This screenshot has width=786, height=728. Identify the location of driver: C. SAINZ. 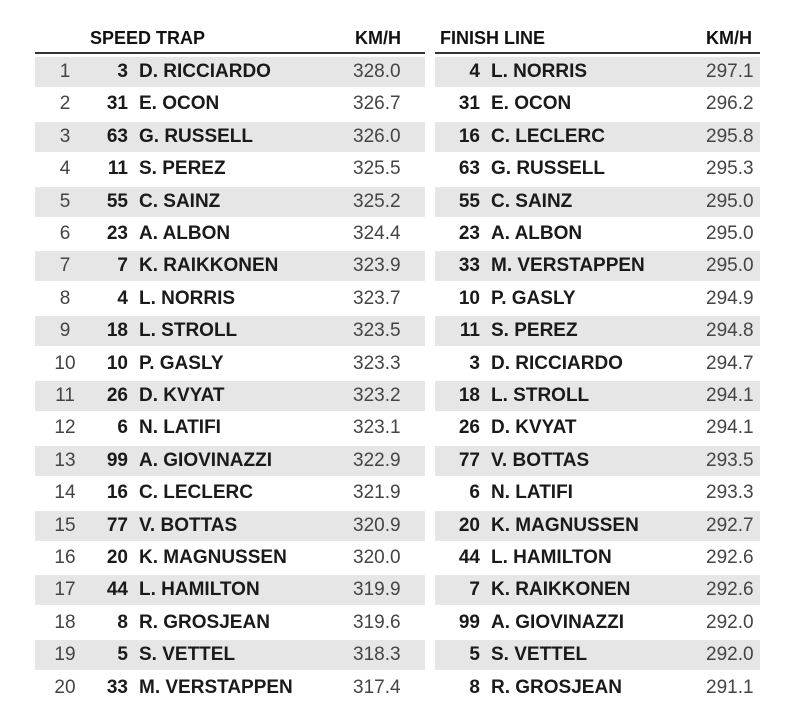
(532, 201).